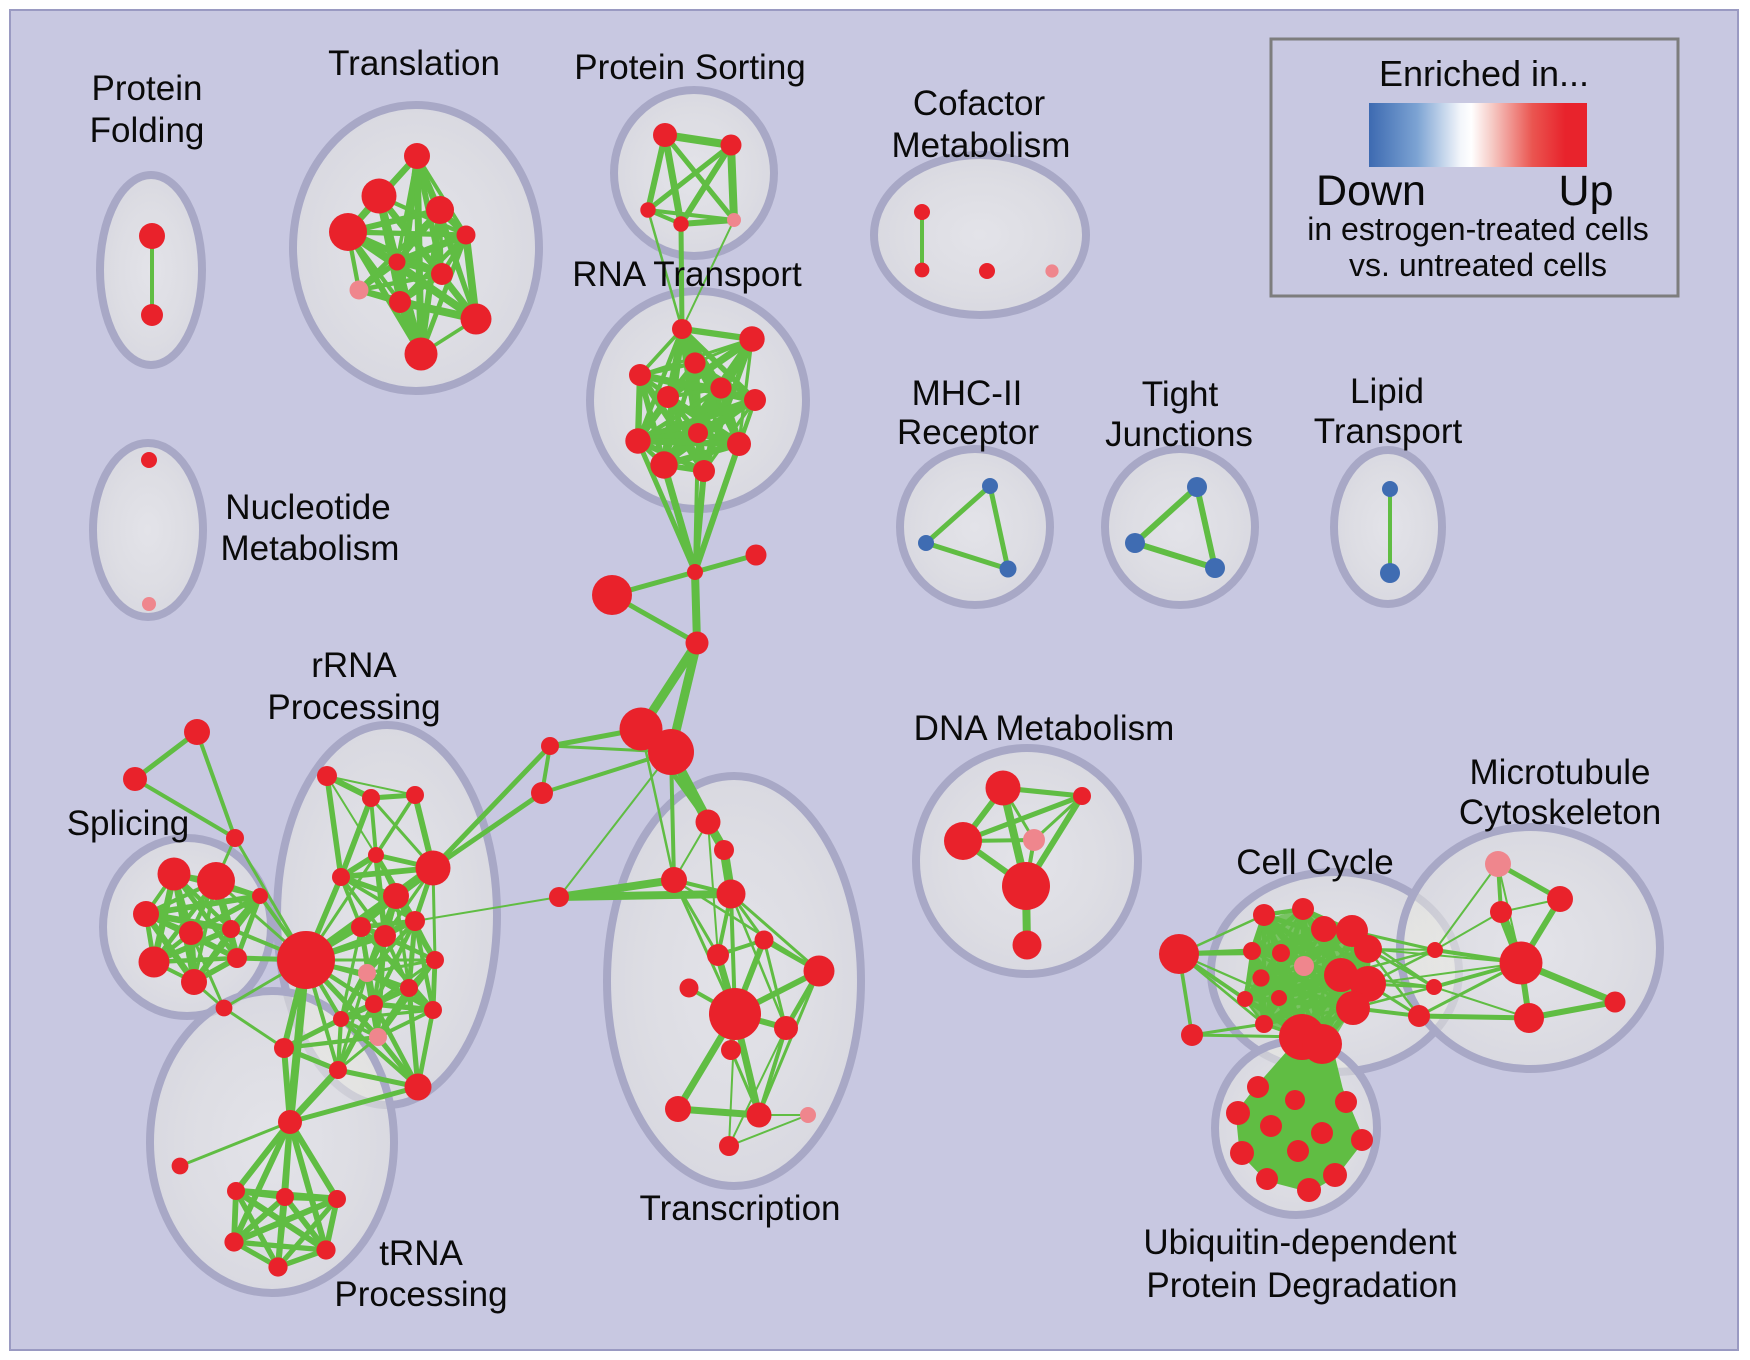 This screenshot has height=1360, width=1750. What do you see at coordinates (1315, 862) in the screenshot?
I see `svg-text: Cell Cycle` at bounding box center [1315, 862].